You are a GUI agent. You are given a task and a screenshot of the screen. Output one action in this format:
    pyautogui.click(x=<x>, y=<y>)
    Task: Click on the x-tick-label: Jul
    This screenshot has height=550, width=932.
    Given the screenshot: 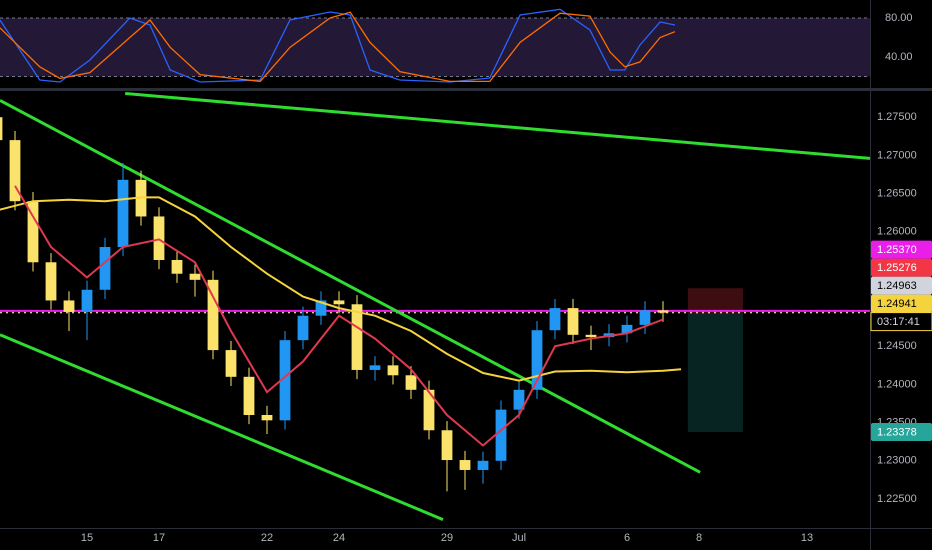 What is the action you would take?
    pyautogui.click(x=519, y=538)
    